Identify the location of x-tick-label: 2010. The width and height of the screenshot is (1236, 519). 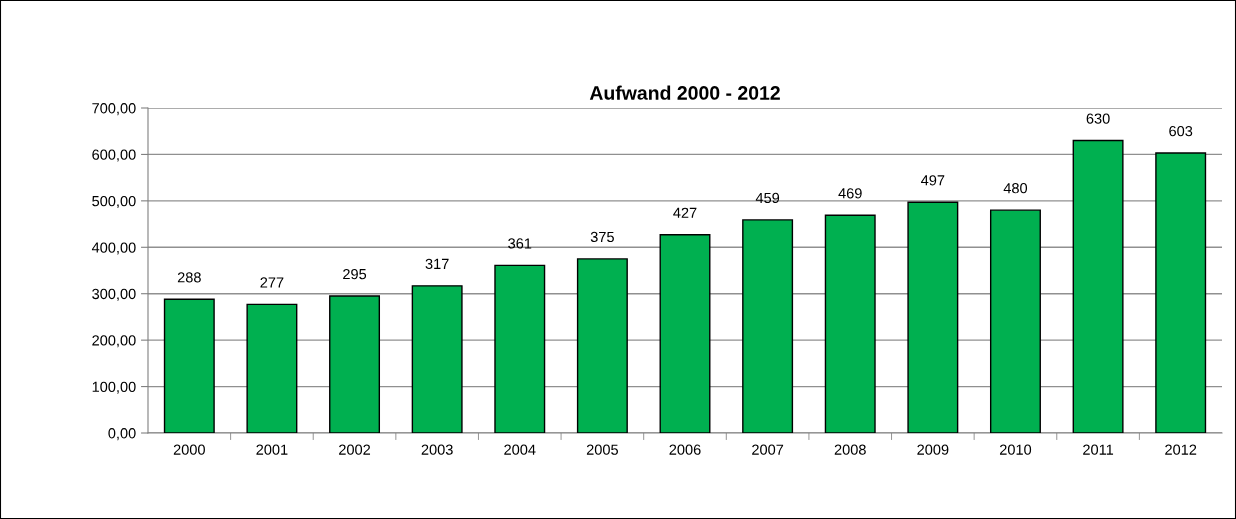
(1015, 449).